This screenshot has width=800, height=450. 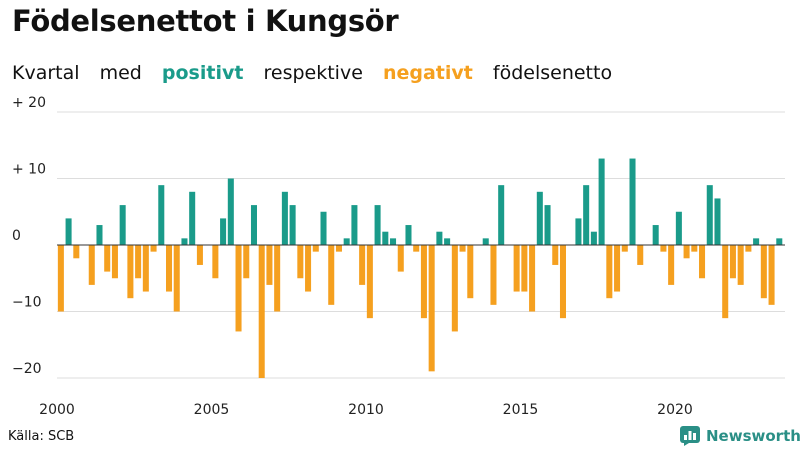 I want to click on x-tick-label: 2010, so click(x=366, y=410).